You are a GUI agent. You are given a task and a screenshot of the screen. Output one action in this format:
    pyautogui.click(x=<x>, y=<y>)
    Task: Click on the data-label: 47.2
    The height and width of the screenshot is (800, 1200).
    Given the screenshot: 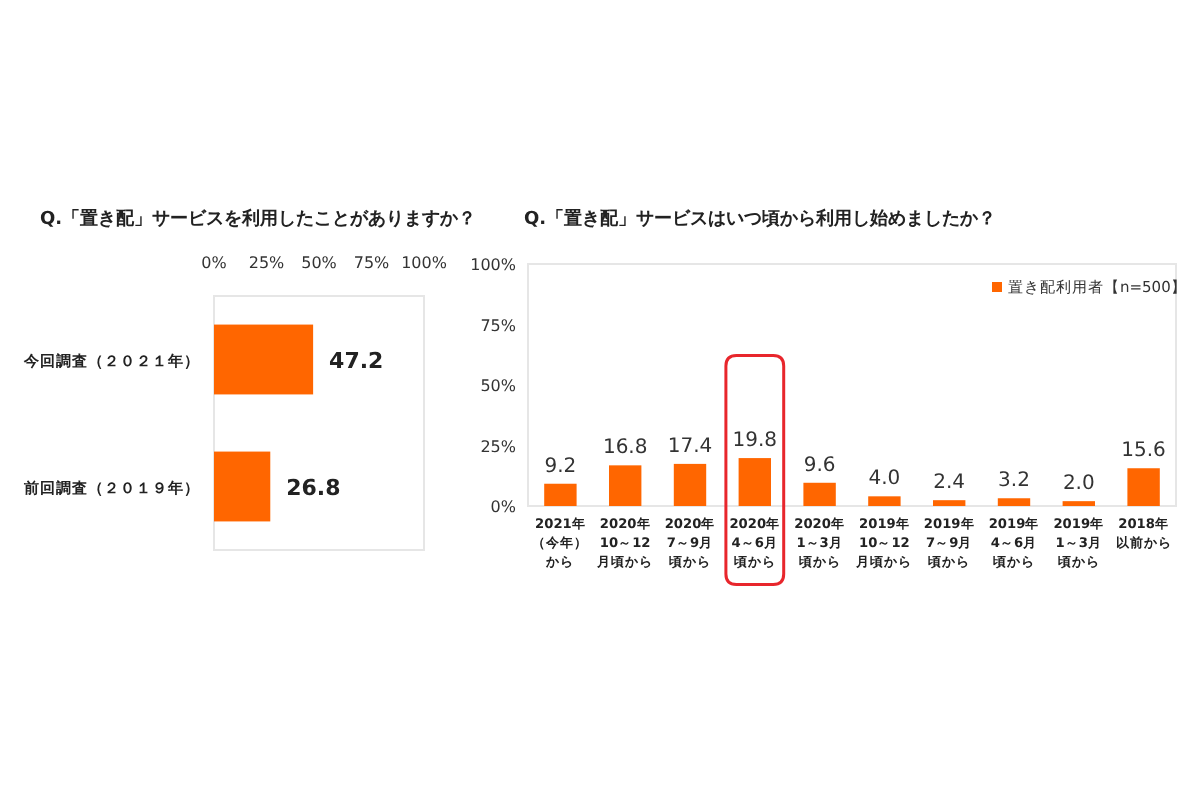 What is the action you would take?
    pyautogui.click(x=356, y=360)
    